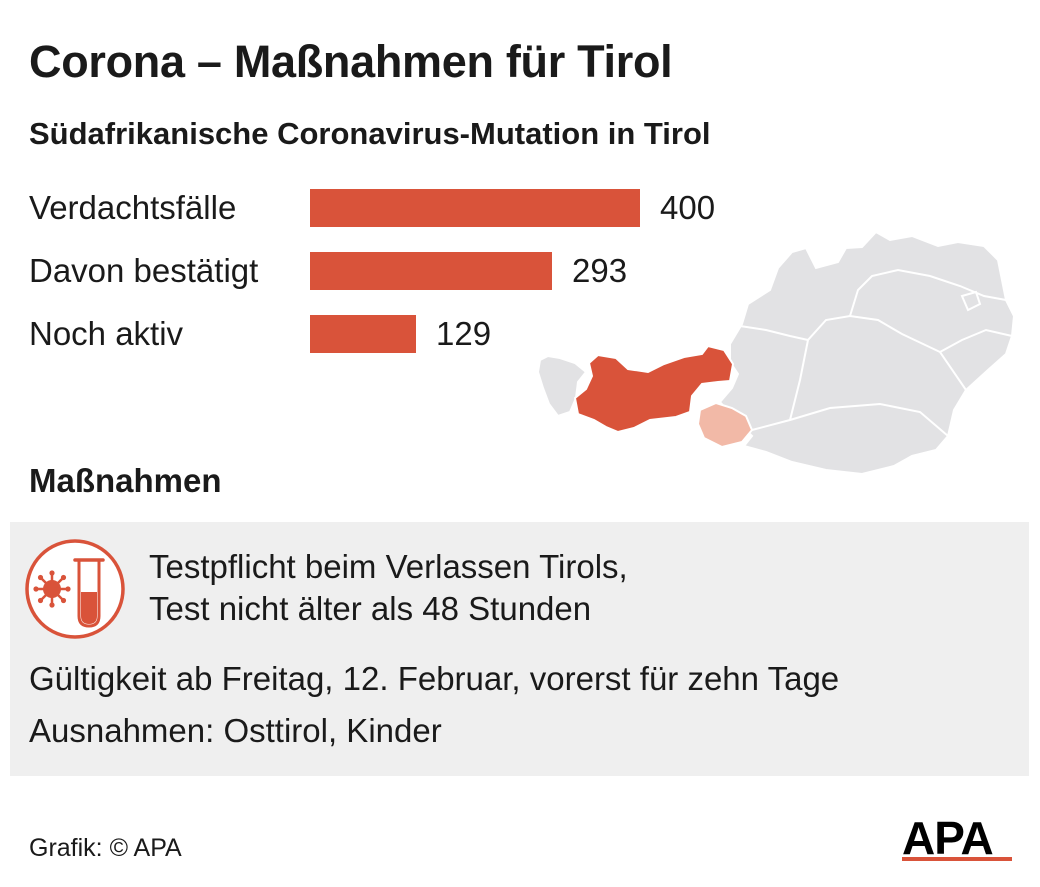 The image size is (1040, 887). What do you see at coordinates (133, 207) in the screenshot?
I see `bar-label-0: Verdachtsfälle` at bounding box center [133, 207].